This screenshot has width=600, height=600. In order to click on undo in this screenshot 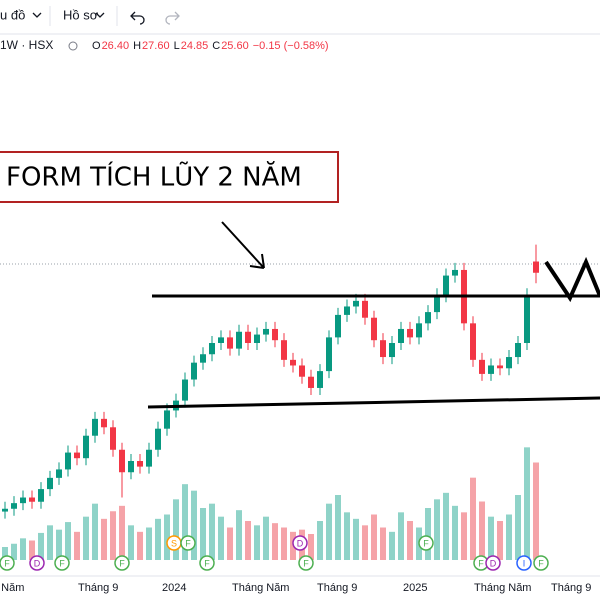, I will do `click(137, 18)`.